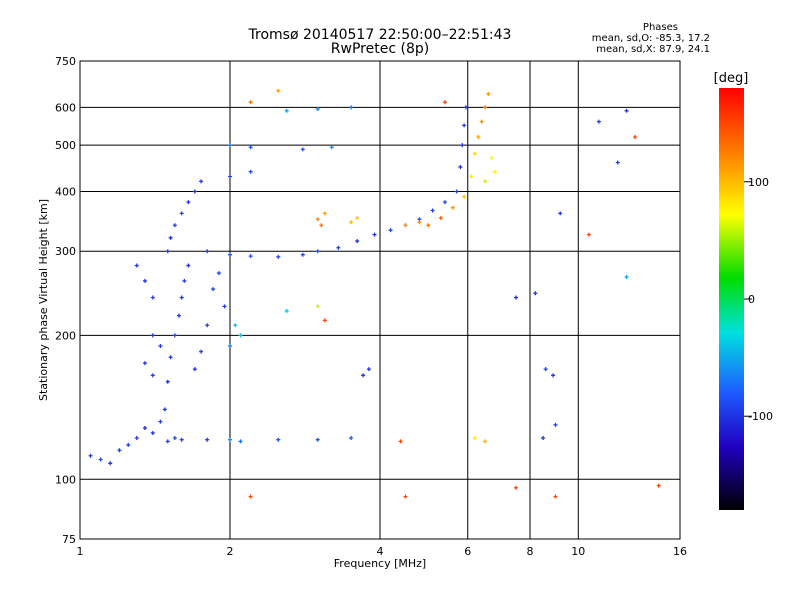 Image resolution: width=800 pixels, height=600 pixels. What do you see at coordinates (578, 551) in the screenshot?
I see `x-tick-label: 10` at bounding box center [578, 551].